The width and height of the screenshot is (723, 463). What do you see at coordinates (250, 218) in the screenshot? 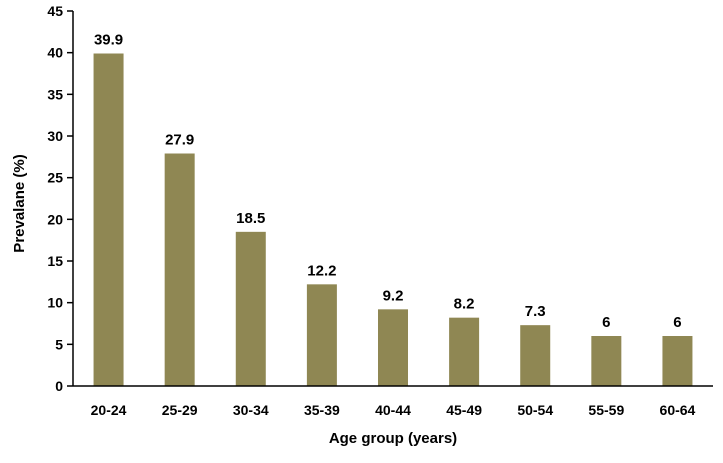
I see `data-label: 18.5` at bounding box center [250, 218].